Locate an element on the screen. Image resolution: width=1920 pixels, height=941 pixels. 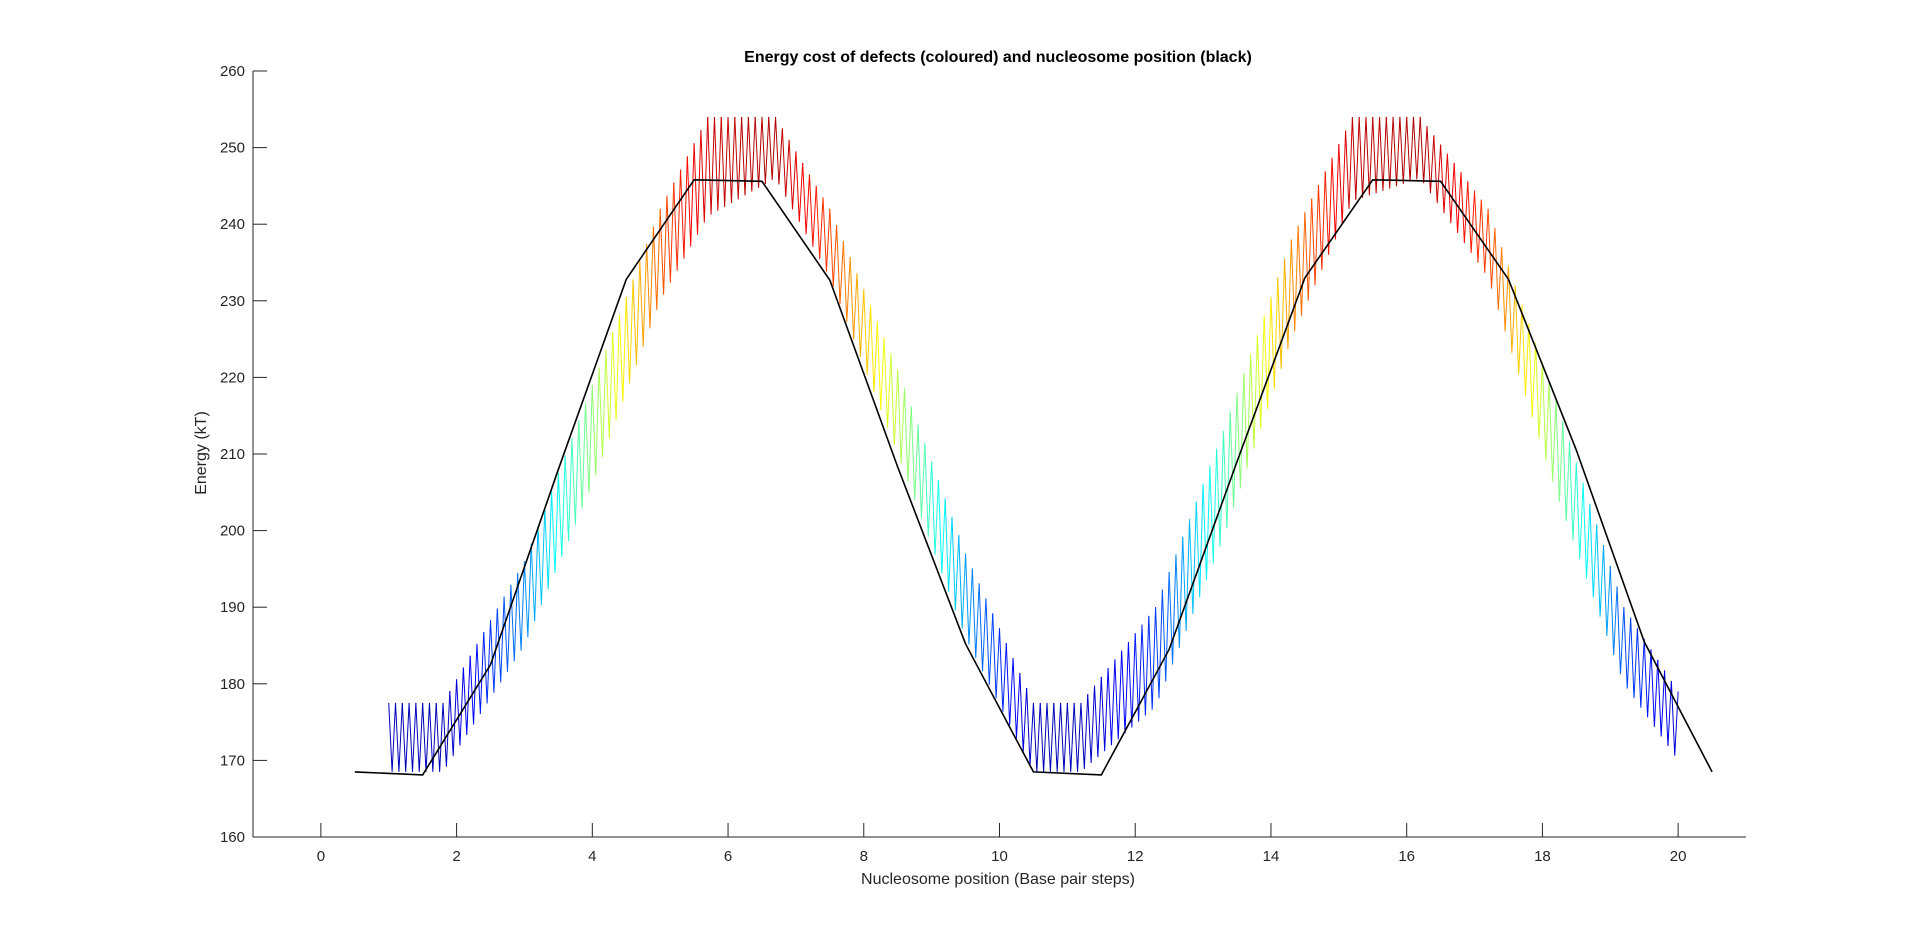
y-tick-label: 250 is located at coordinates (232, 148).